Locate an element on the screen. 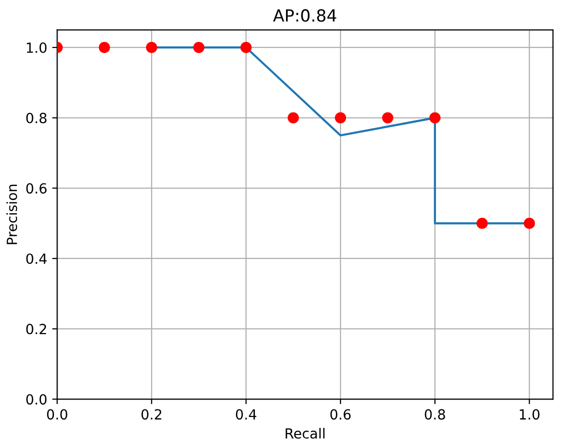 This screenshot has width=566, height=446. y-tick-label: 0.8 is located at coordinates (36, 118).